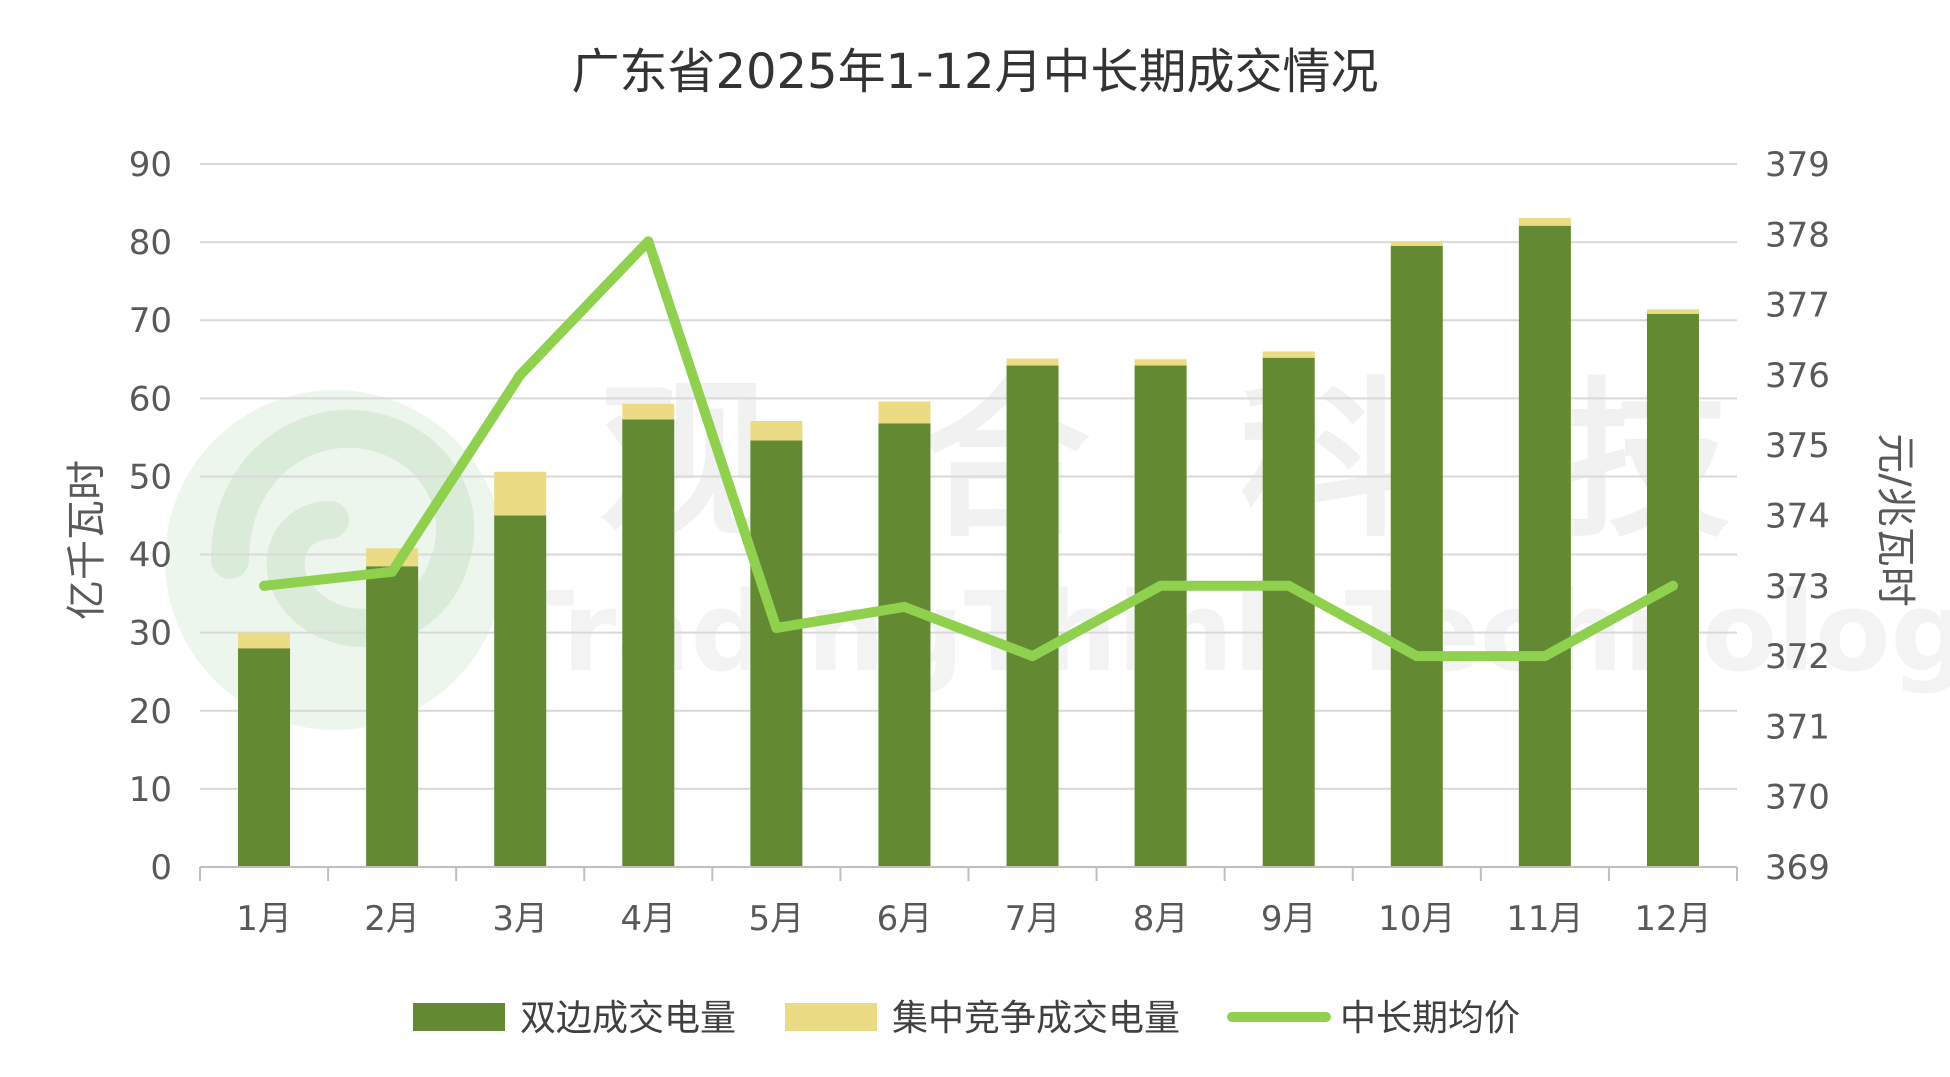 Image resolution: width=1950 pixels, height=1077 pixels. What do you see at coordinates (1895, 519) in the screenshot?
I see `y-axis-right-label: 元/兆瓦时` at bounding box center [1895, 519].